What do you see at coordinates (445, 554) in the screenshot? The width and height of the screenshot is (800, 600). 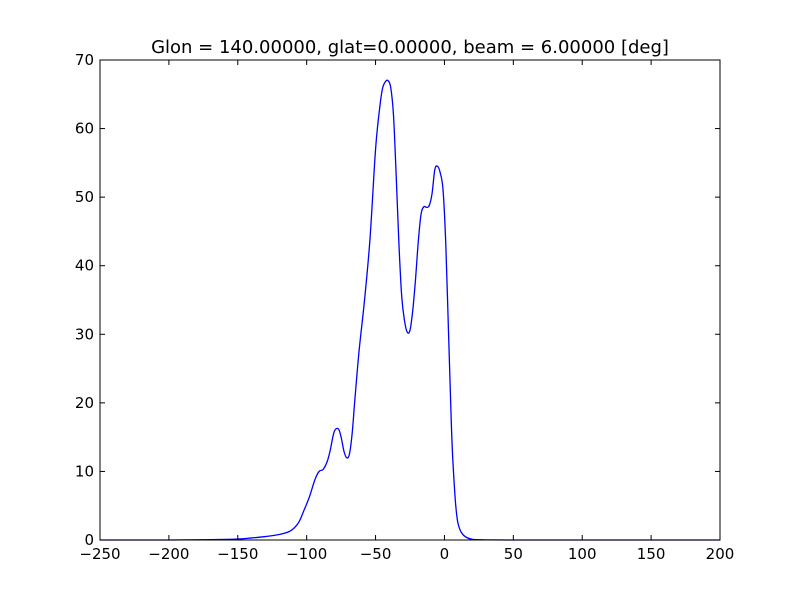 I see `x-tick-label: 0` at bounding box center [445, 554].